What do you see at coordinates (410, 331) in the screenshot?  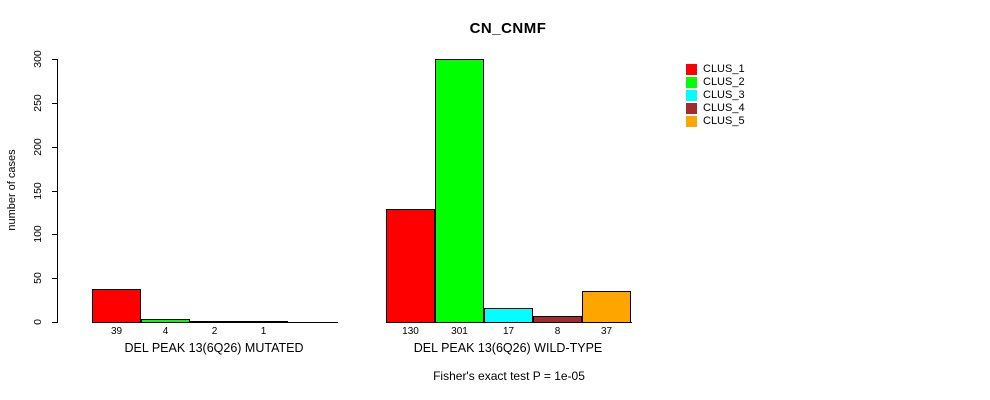 I see `bar-value-label: 130` at bounding box center [410, 331].